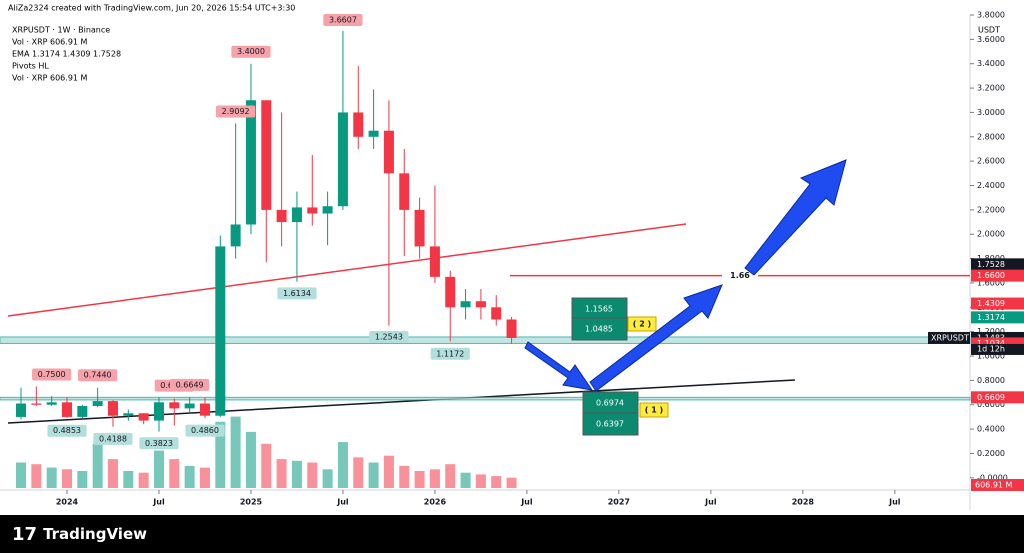 This screenshot has width=1024, height=553. I want to click on y-tick-label: 3.4000, so click(991, 63).